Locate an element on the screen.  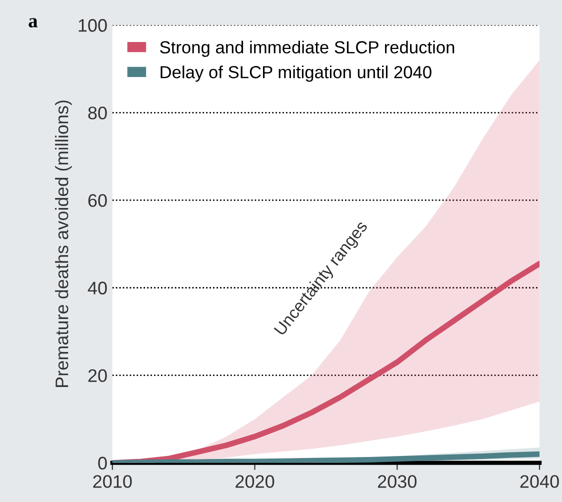
y-tick-label: 20 is located at coordinates (97, 375).